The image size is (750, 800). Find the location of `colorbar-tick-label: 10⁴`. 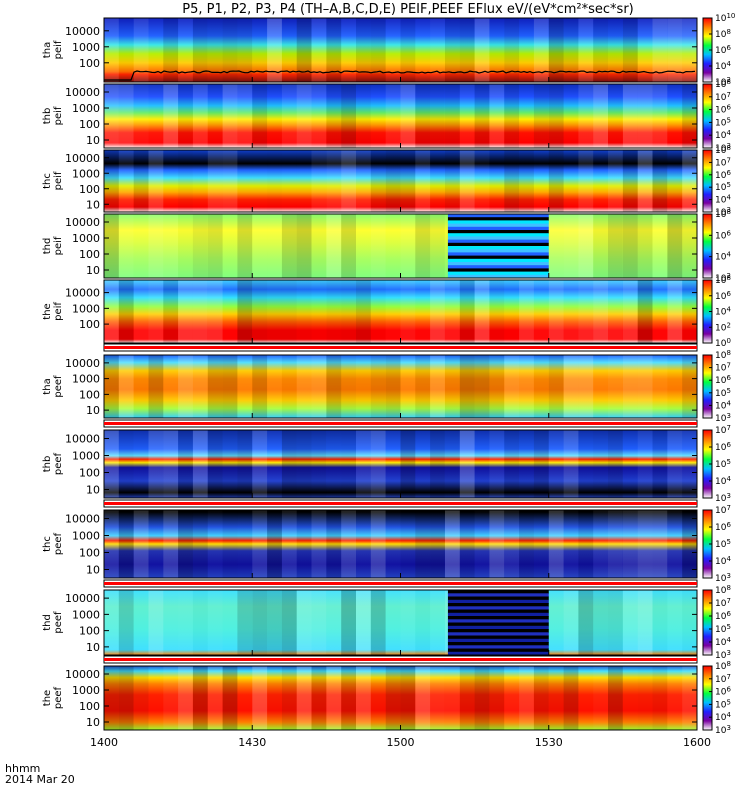

colorbar-tick-label: 10⁴ is located at coordinates (723, 66).